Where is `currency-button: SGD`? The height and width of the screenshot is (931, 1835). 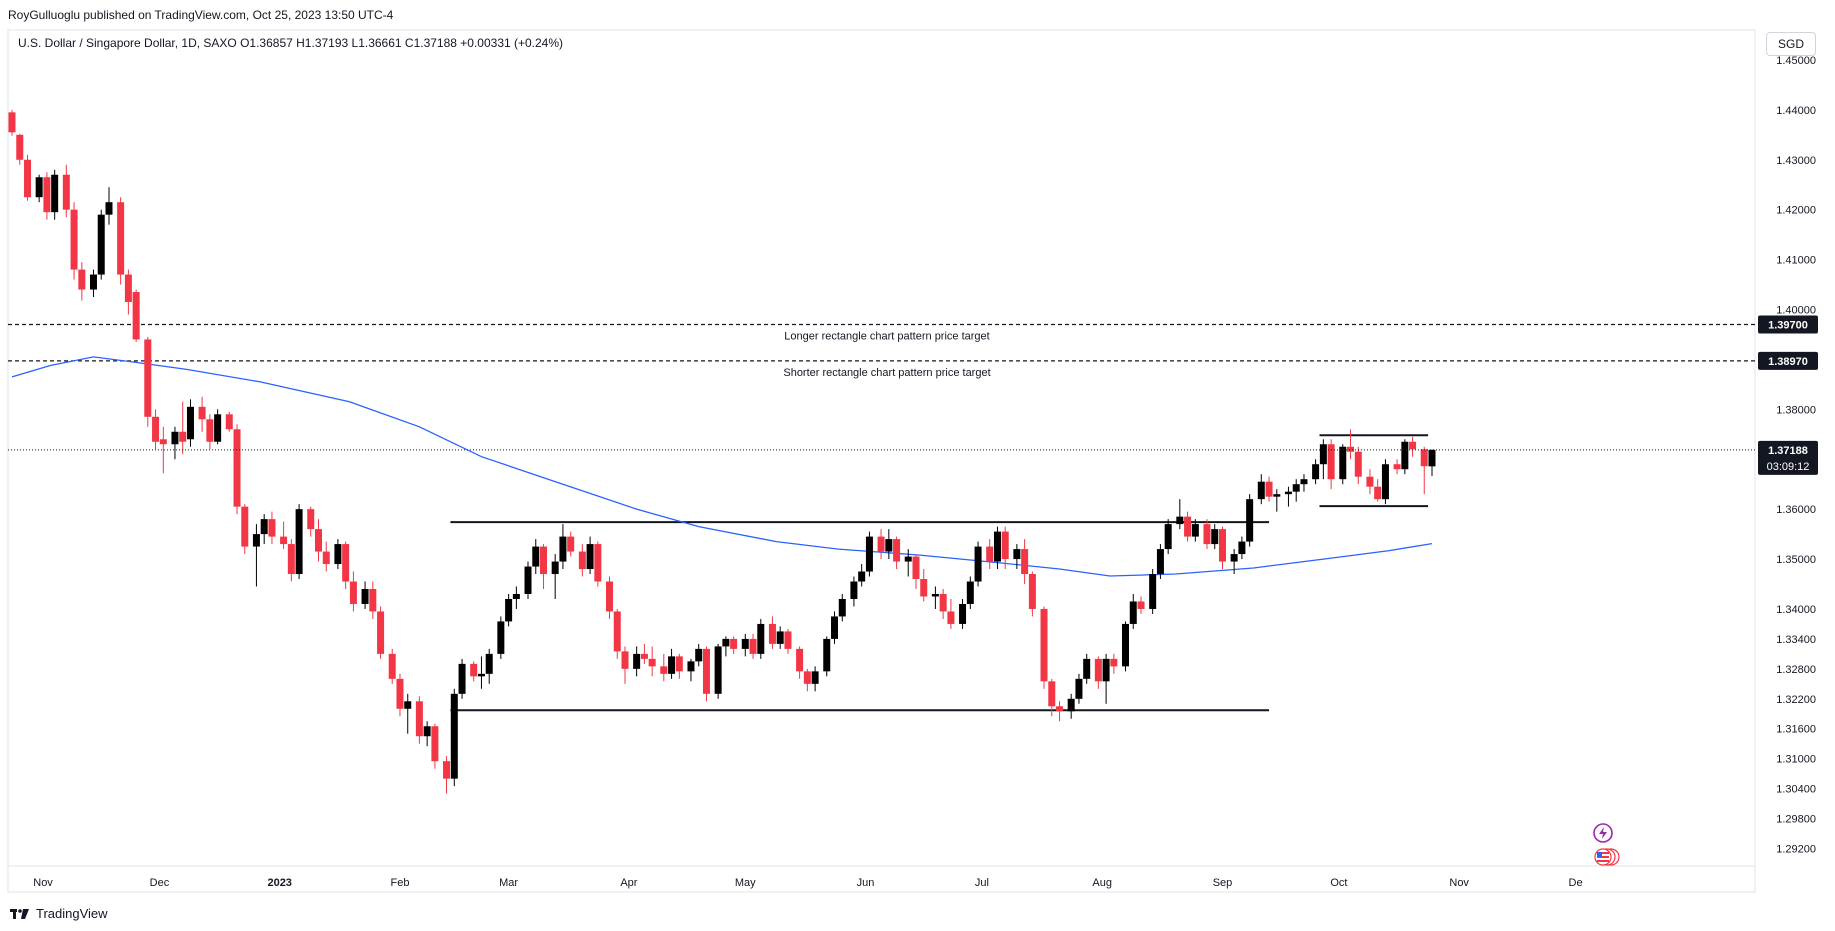
currency-button: SGD is located at coordinates (1791, 44).